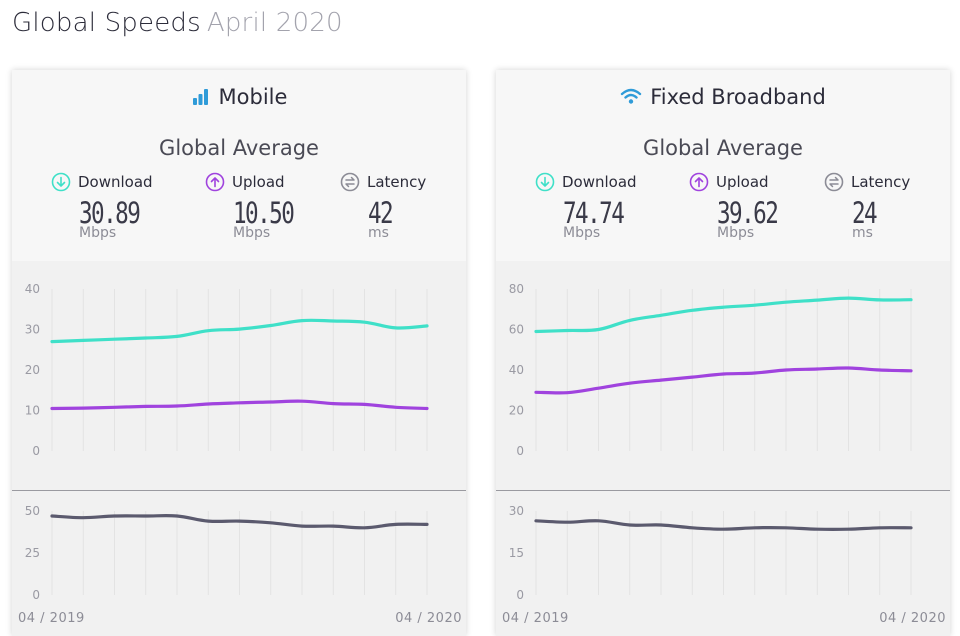  What do you see at coordinates (738, 97) in the screenshot?
I see `panel-title-text: Fixed Broadband` at bounding box center [738, 97].